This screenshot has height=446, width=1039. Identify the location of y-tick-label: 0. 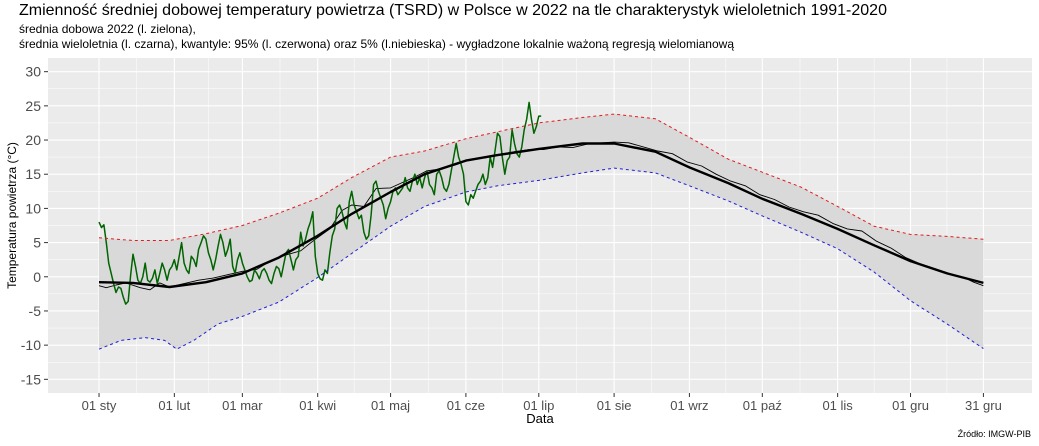
(37, 277).